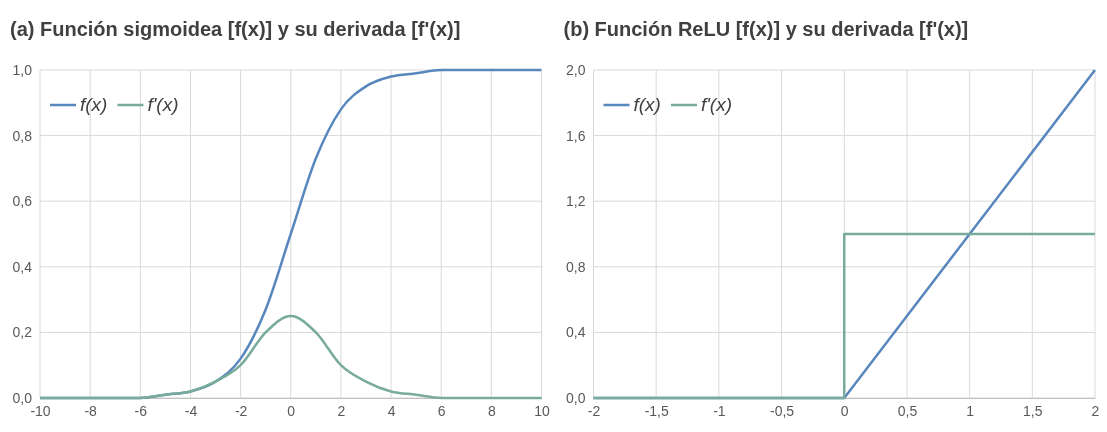  What do you see at coordinates (1033, 410) in the screenshot?
I see `x-tick-label: 1,5` at bounding box center [1033, 410].